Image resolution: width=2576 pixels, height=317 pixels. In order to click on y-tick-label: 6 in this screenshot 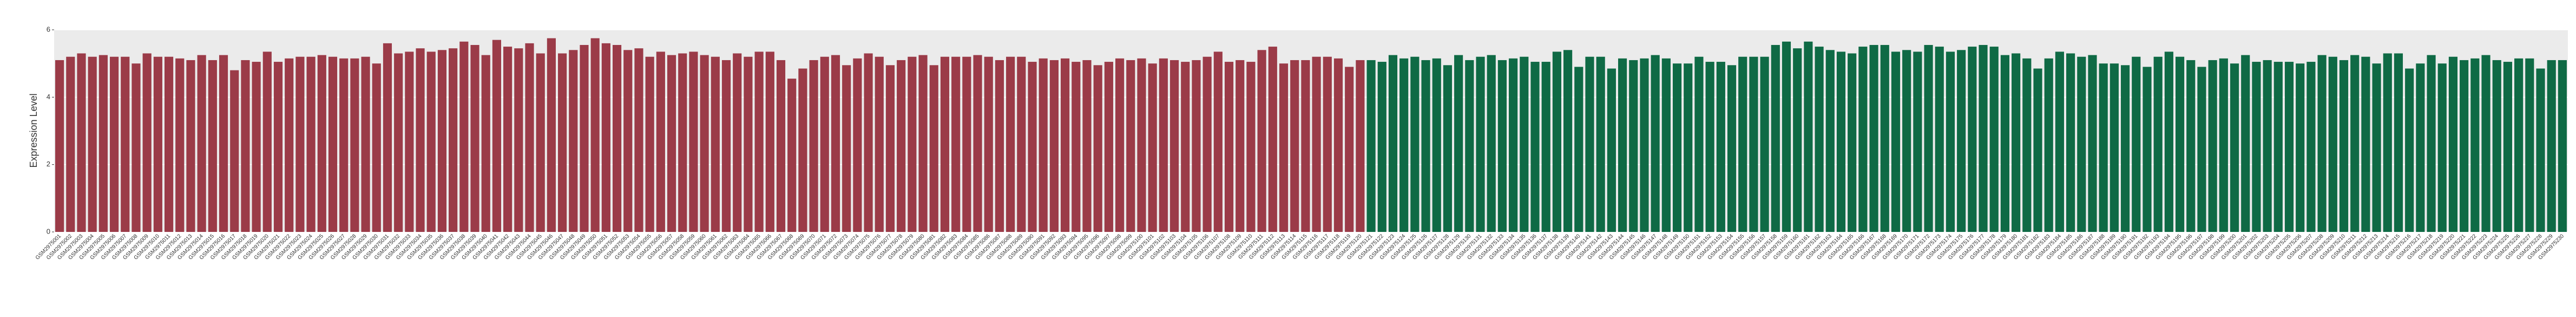, I will do `click(48, 29)`.